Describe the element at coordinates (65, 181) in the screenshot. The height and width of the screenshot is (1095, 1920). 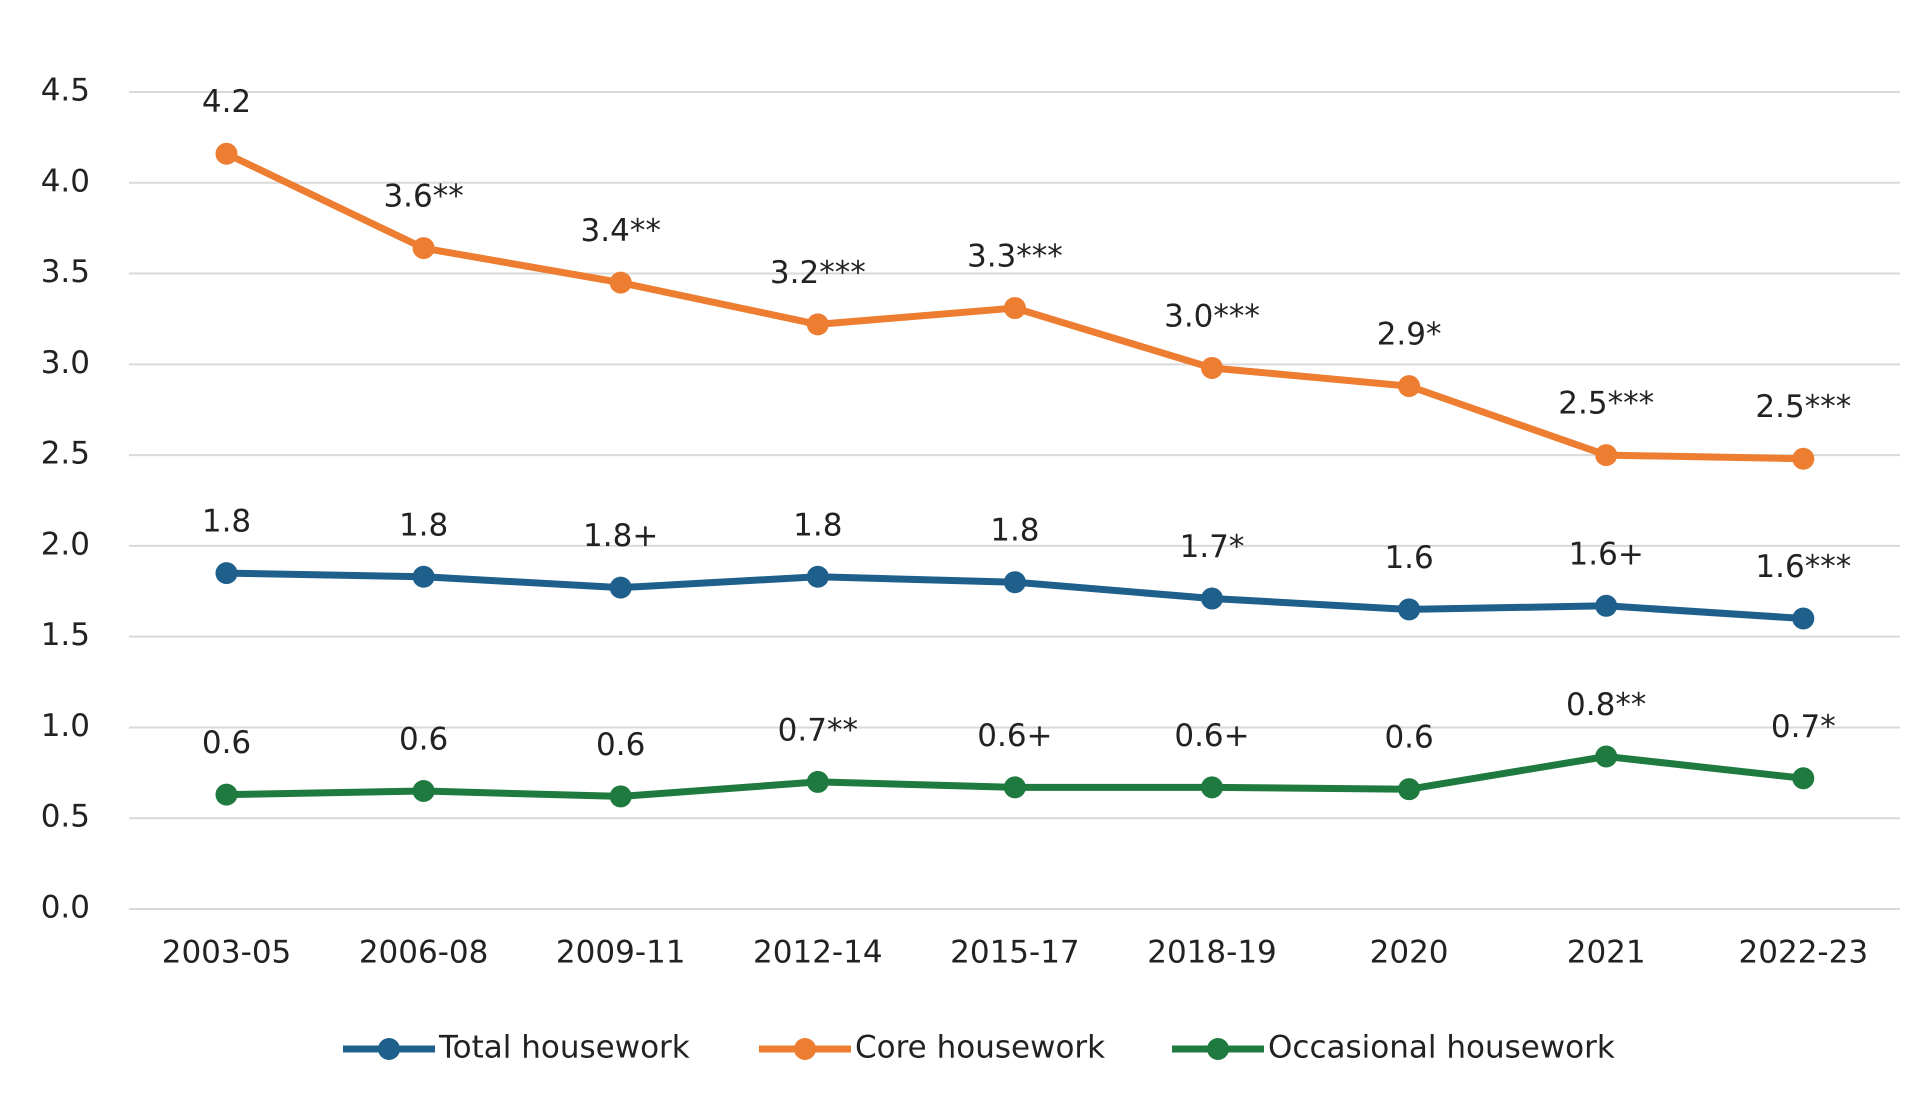
I see `y-tick-label: 4.0` at that location.